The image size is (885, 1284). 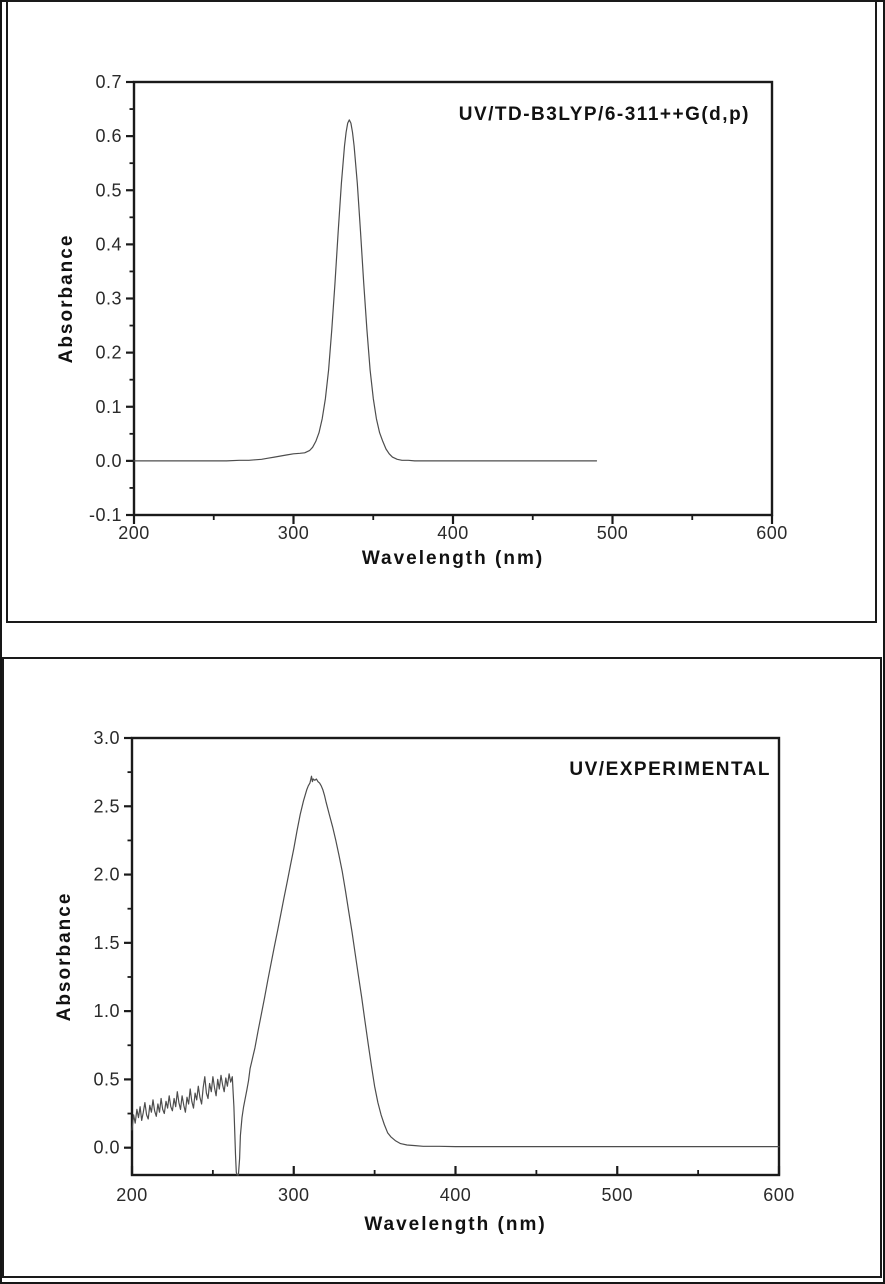 What do you see at coordinates (105, 515) in the screenshot?
I see `y-tick-label: -0.1` at bounding box center [105, 515].